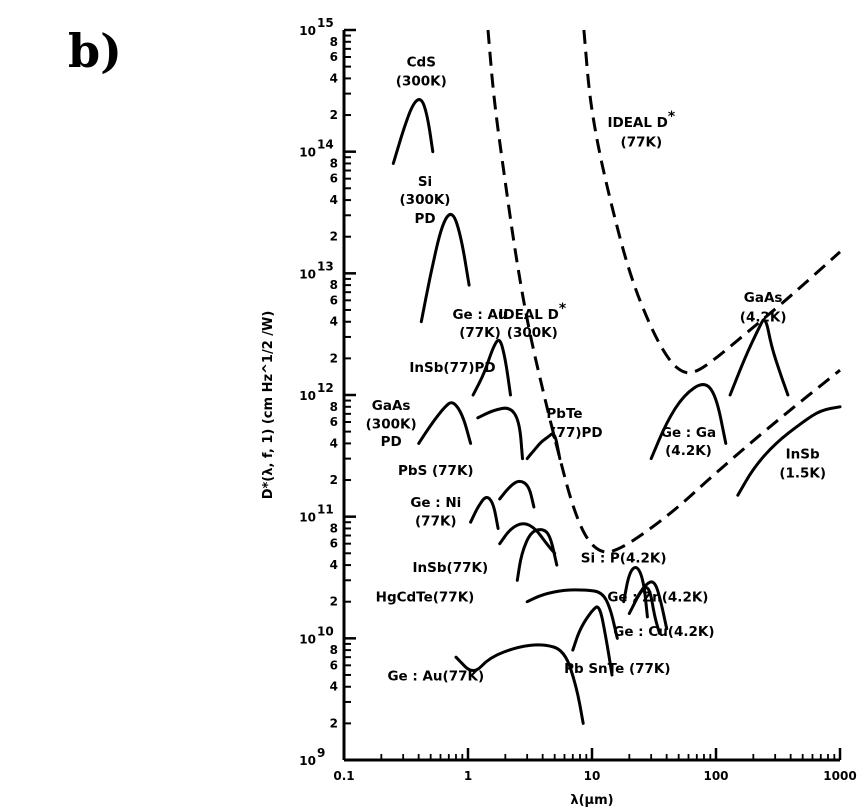 Image resolution: width=863 pixels, height=810 pixels. What do you see at coordinates (435, 503) in the screenshot?
I see `curve-label: Ge : Ni` at bounding box center [435, 503].